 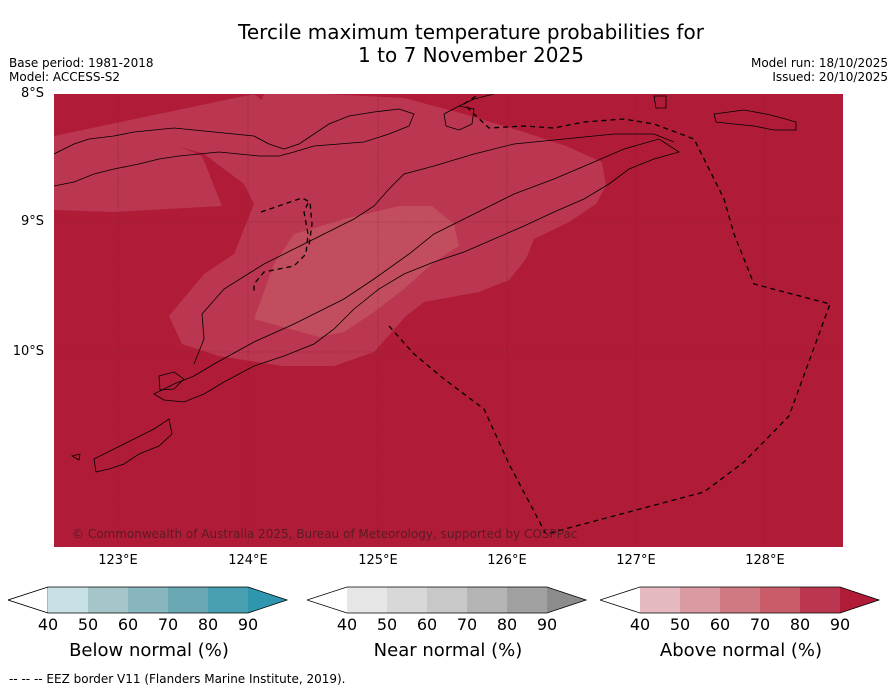 What do you see at coordinates (133, 445) in the screenshot?
I see `sawu-coastline` at bounding box center [133, 445].